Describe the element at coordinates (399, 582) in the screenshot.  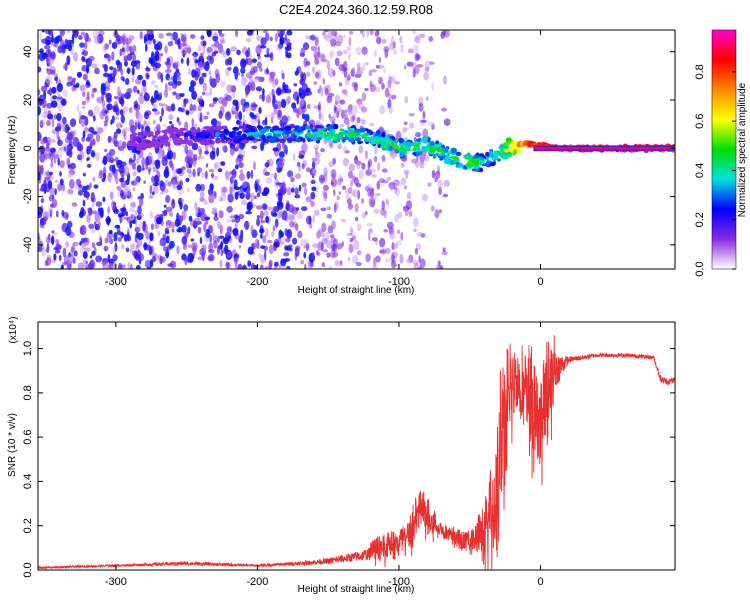
I see `x-tick-label: -100` at that location.